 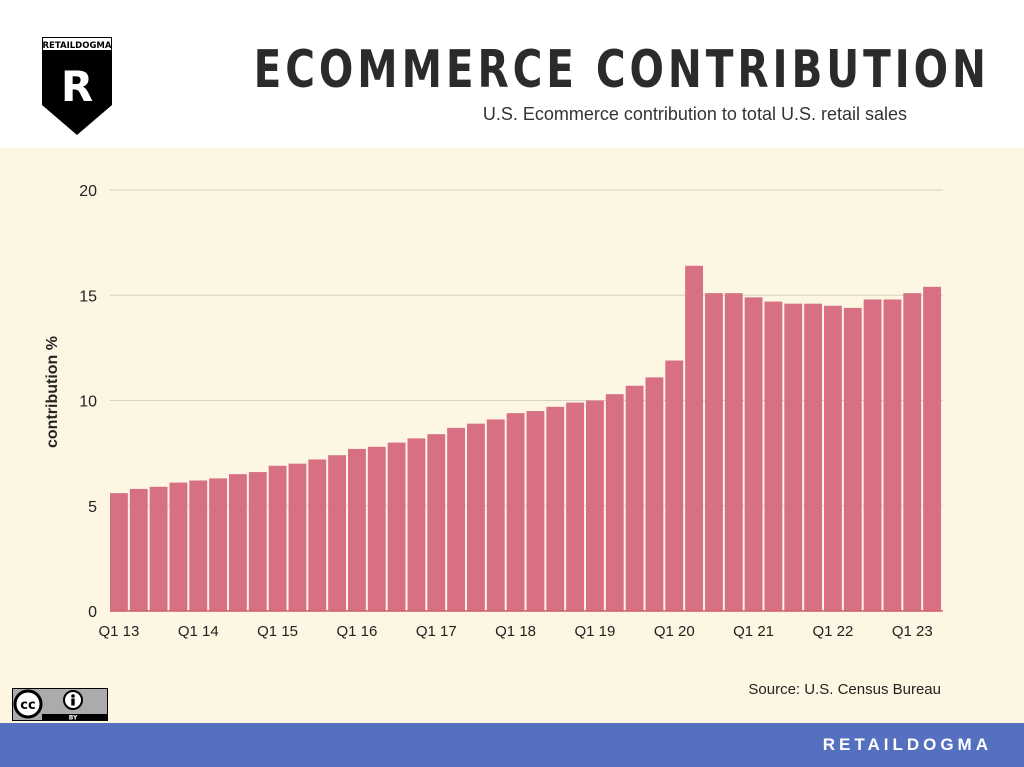 What do you see at coordinates (88, 296) in the screenshot?
I see `y-tick-label: 15` at bounding box center [88, 296].